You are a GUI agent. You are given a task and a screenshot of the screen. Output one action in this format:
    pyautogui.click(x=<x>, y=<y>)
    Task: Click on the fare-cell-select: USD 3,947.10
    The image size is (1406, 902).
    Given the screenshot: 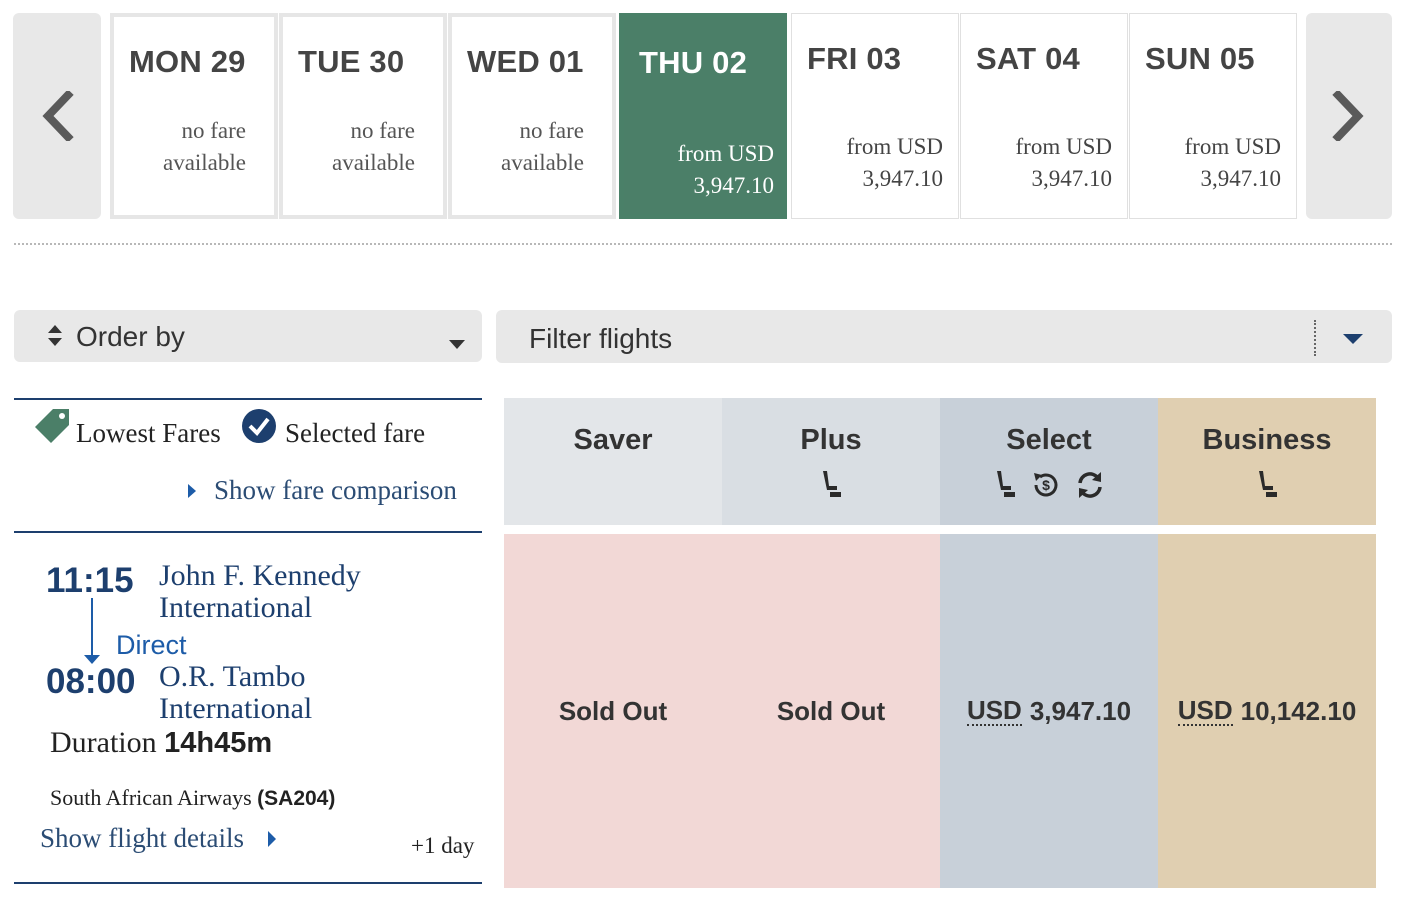 What is the action you would take?
    pyautogui.click(x=1049, y=711)
    